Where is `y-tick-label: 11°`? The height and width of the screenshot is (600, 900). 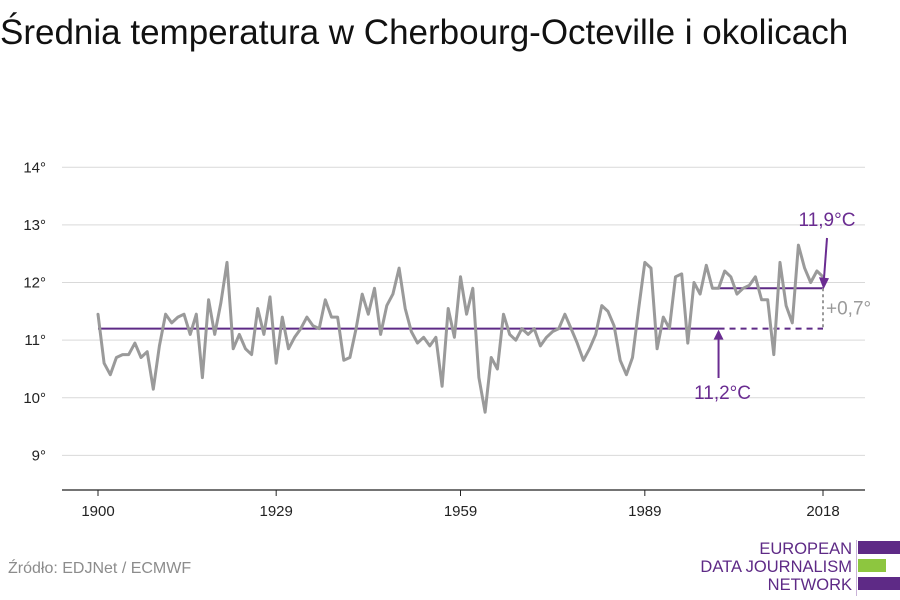 y-tick-label: 11° is located at coordinates (35, 340).